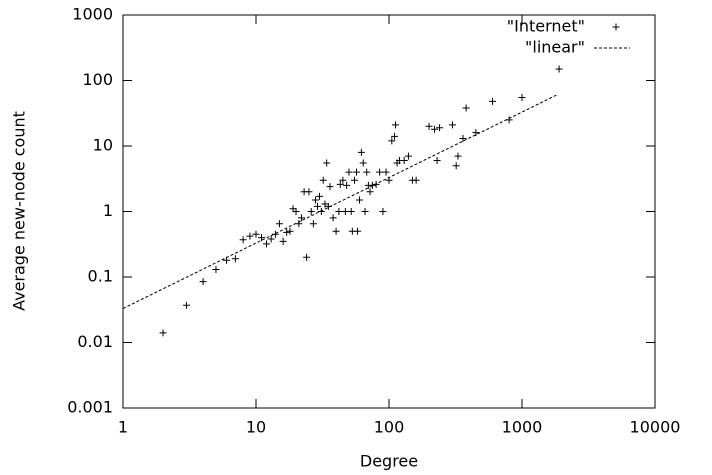 Image resolution: width=712 pixels, height=475 pixels. Describe the element at coordinates (95, 341) in the screenshot. I see `y-tick-label: 0.01` at that location.